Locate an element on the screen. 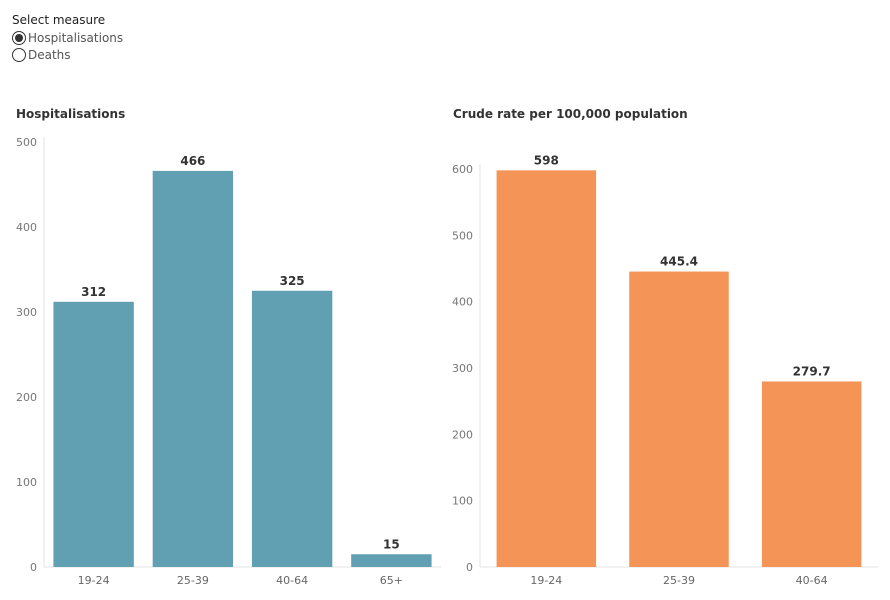 The width and height of the screenshot is (890, 600). radio-option-hospitalisations: Hospitalisations is located at coordinates (67, 37).